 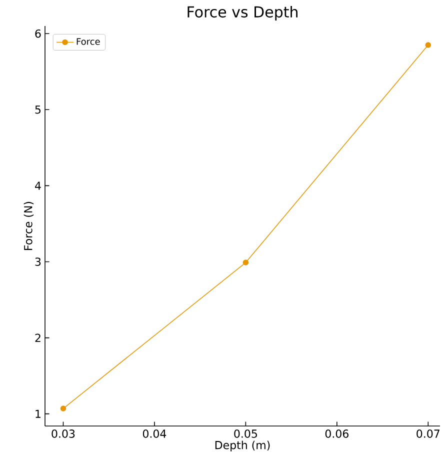 What do you see at coordinates (242, 446) in the screenshot?
I see `x-axis-title: Depth (m)` at bounding box center [242, 446].